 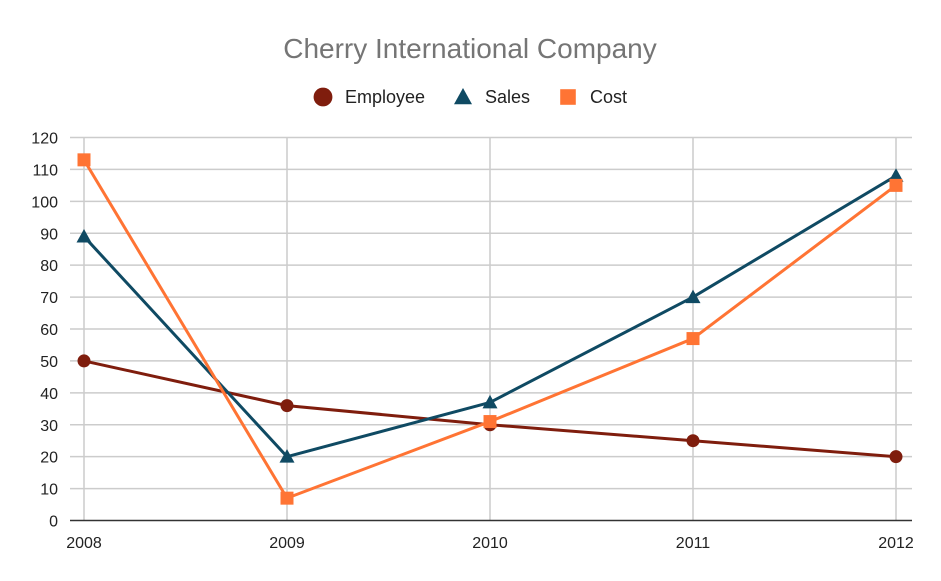 I want to click on legend-marker-employee, so click(x=323, y=97).